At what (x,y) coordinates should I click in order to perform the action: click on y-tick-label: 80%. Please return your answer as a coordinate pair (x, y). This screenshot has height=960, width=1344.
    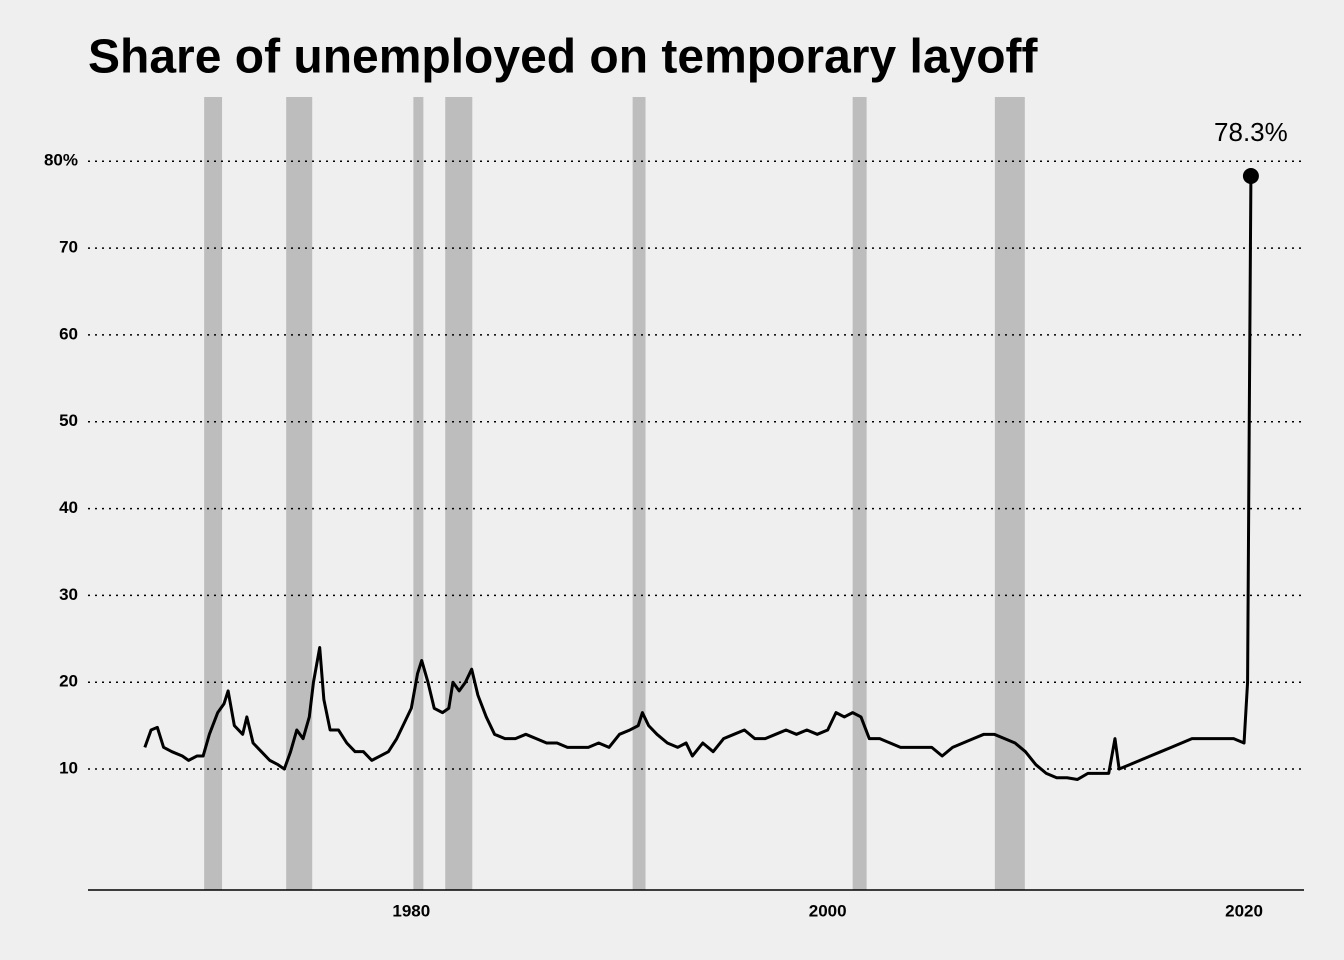
    Looking at the image, I should click on (61, 160).